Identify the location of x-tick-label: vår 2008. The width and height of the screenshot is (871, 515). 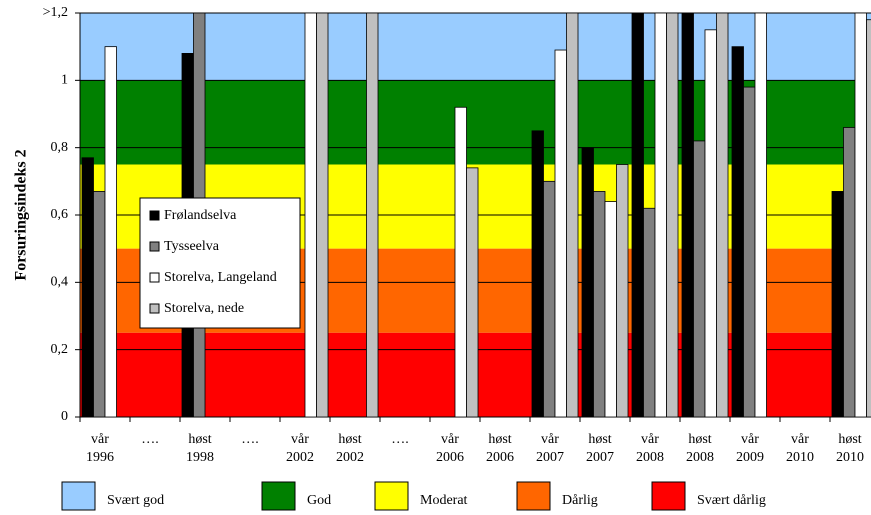
(650, 448).